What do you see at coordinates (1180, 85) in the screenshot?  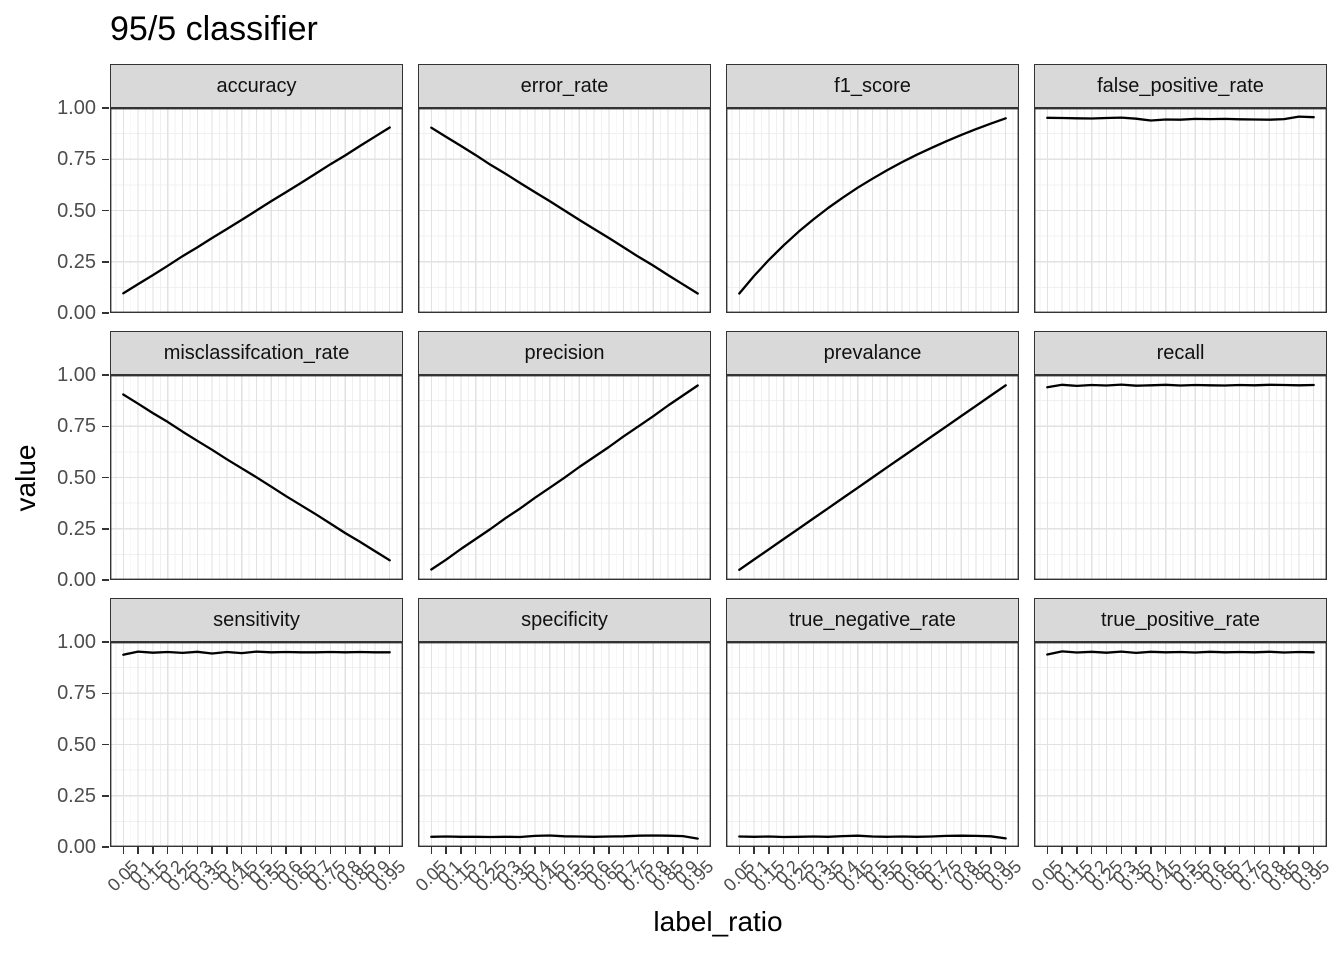 I see `facet-strip-label: false_positive_rate` at bounding box center [1180, 85].